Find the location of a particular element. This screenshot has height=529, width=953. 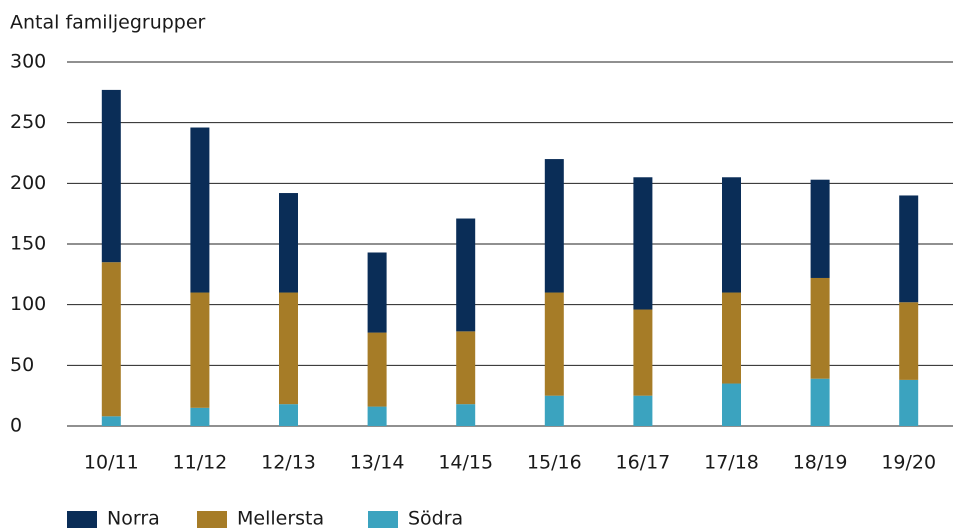

x-tick-label: 12/13 is located at coordinates (288, 463).